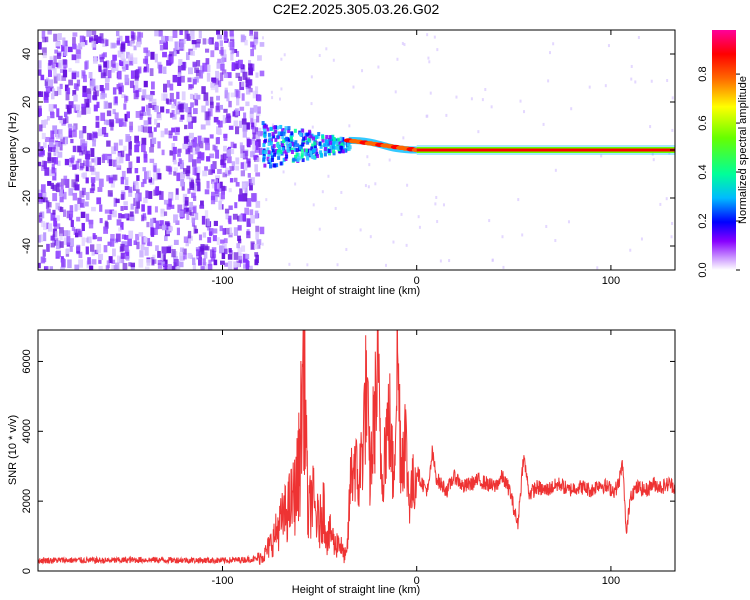 Image resolution: width=750 pixels, height=600 pixels. I want to click on spectrogram-xtick-label: 100, so click(611, 281).